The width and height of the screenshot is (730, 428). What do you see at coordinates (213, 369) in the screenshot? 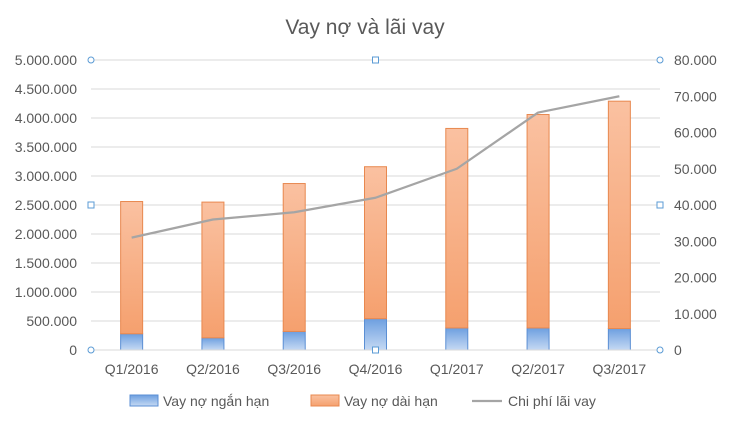
I see `x-tick-label: Q2/2016` at bounding box center [213, 369].